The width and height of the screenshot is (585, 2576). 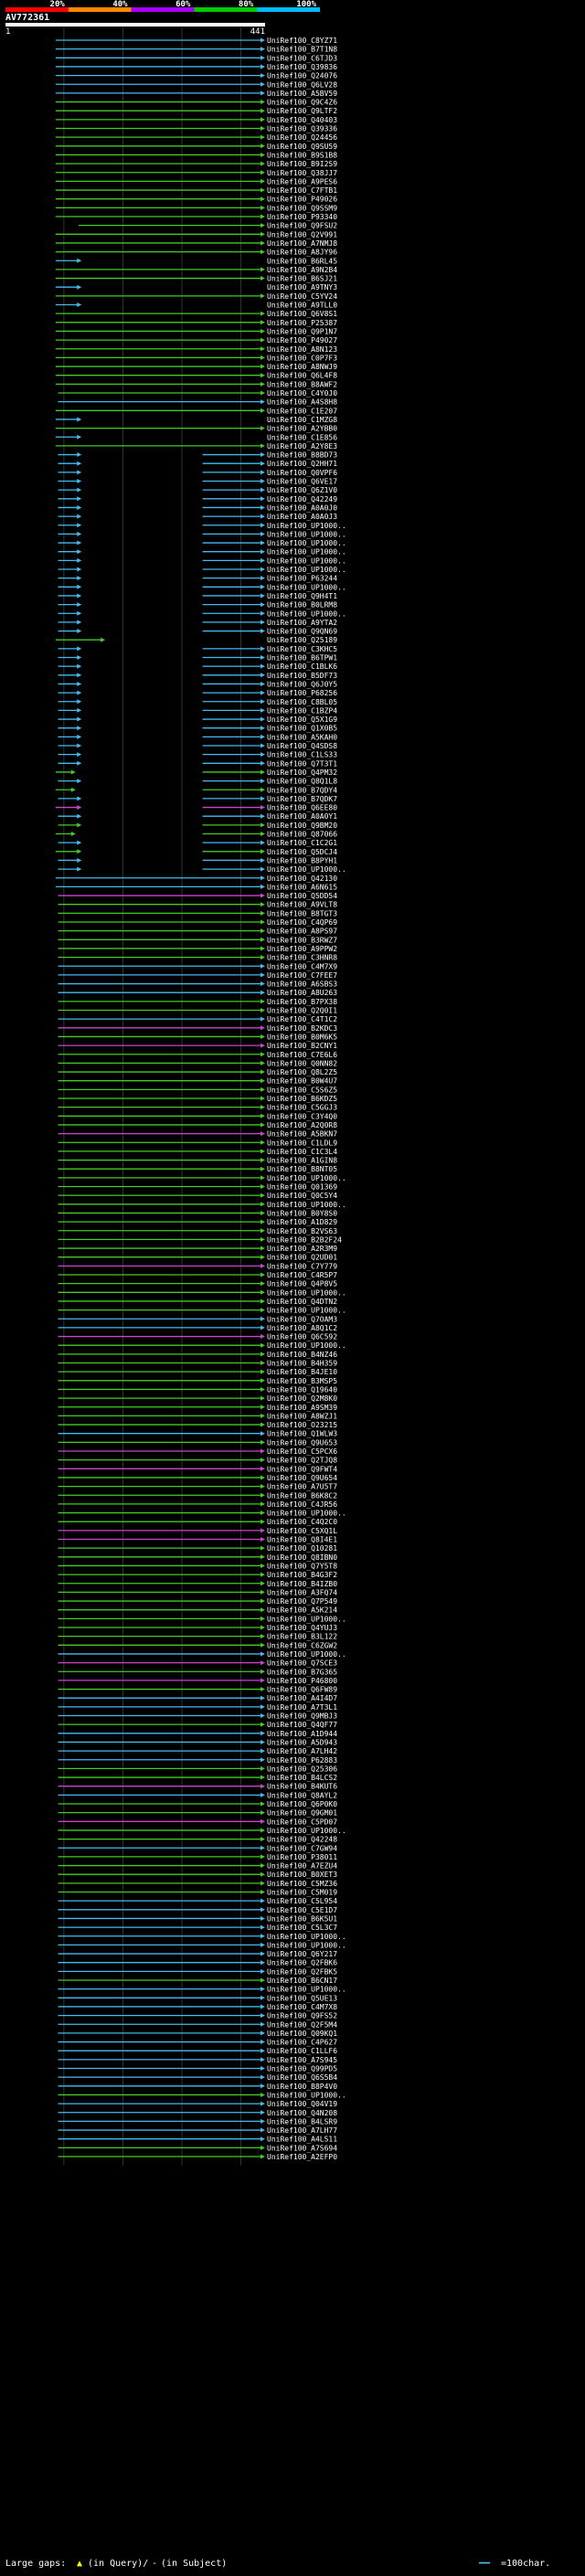 What do you see at coordinates (198, 1187) in the screenshot?
I see `hit-row: UniRef100_Q01369` at bounding box center [198, 1187].